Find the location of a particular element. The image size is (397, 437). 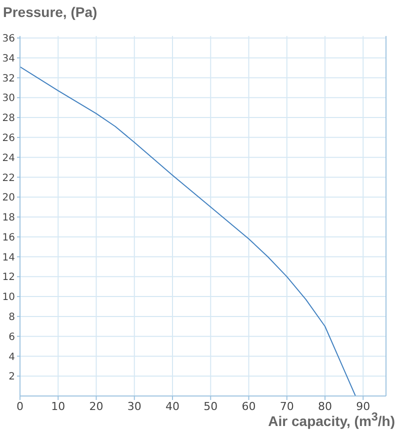

x-tick-label: 60 is located at coordinates (249, 406).